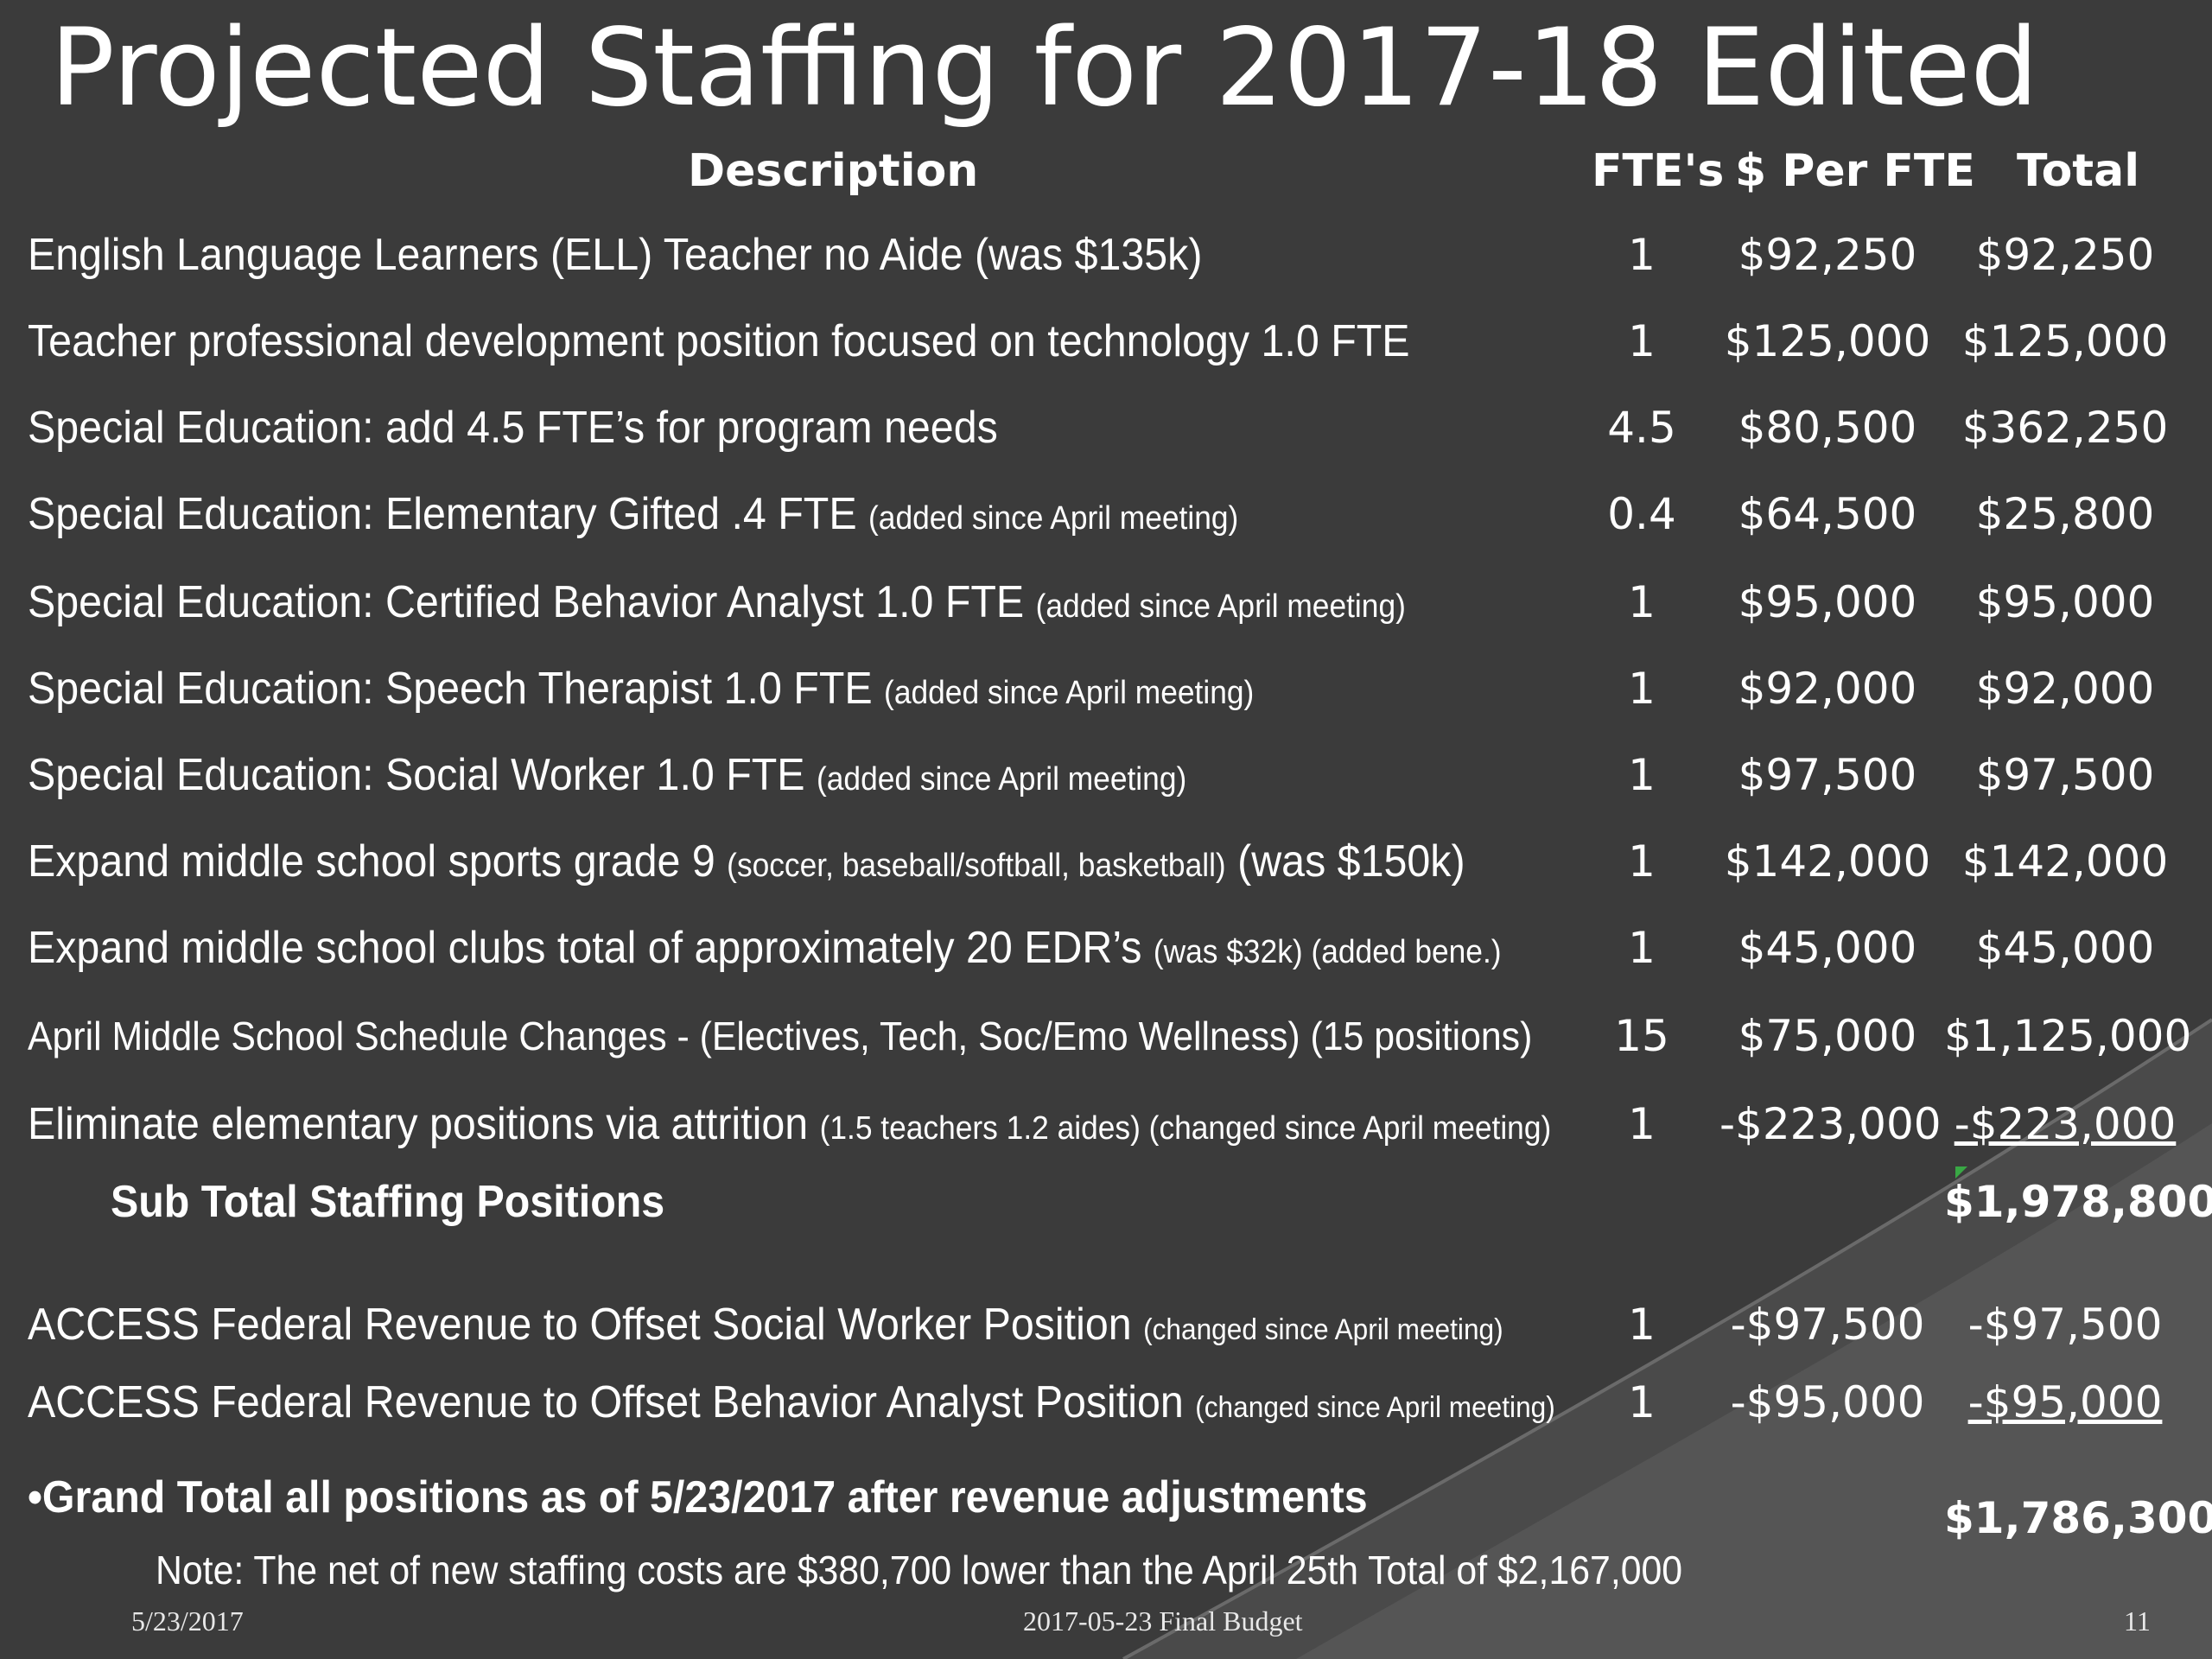 Image resolution: width=2212 pixels, height=1659 pixels. Describe the element at coordinates (1641, 428) in the screenshot. I see `row-fte: 4.5` at that location.